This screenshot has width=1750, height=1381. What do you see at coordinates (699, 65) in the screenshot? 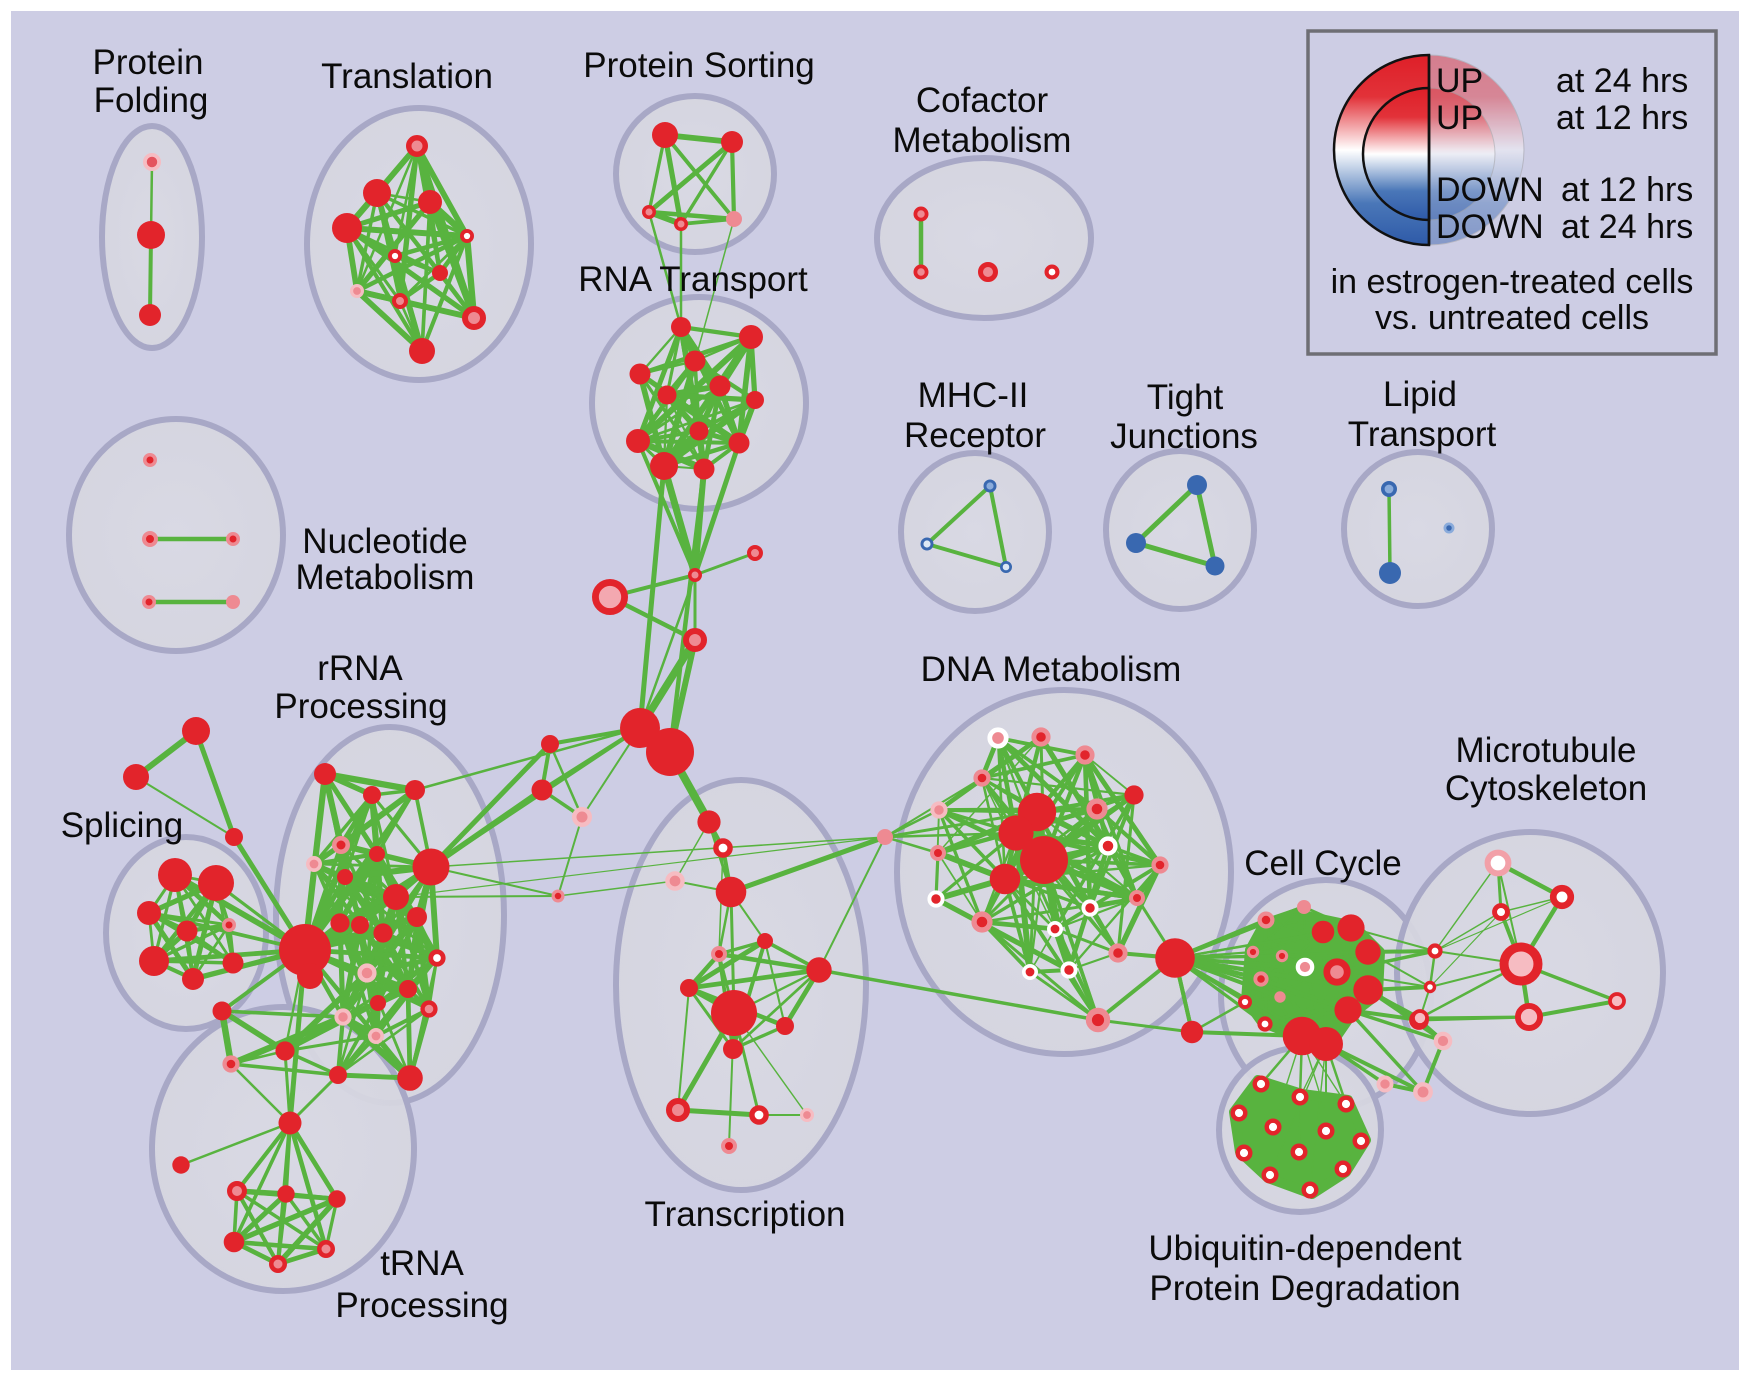
I see `svg-text: Protein Sorting` at bounding box center [699, 65].